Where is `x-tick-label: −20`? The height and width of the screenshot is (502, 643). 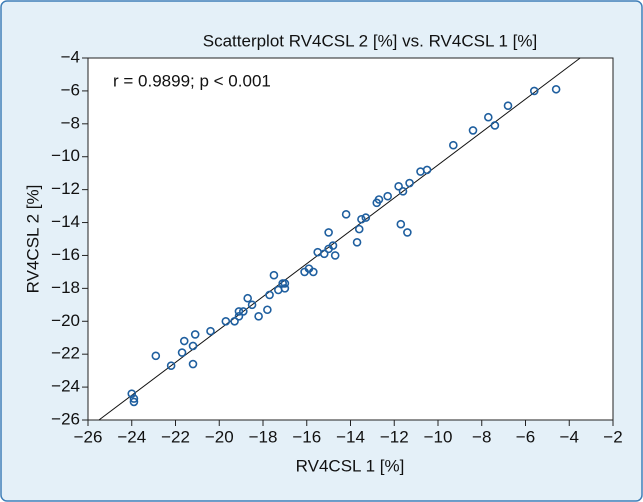
x-tick-label: −20 is located at coordinates (219, 436).